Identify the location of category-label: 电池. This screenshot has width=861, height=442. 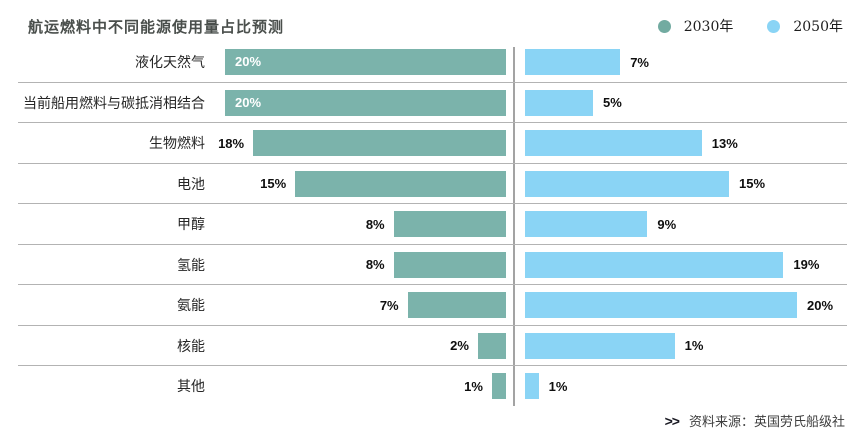
(191, 184).